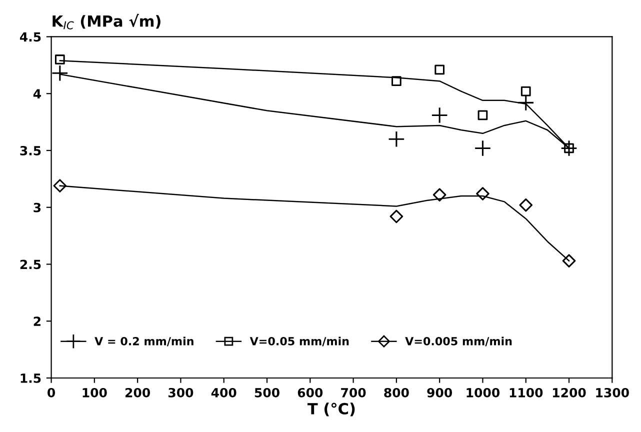  What do you see at coordinates (30, 151) in the screenshot?
I see `y-tick-label: 3.5` at bounding box center [30, 151].